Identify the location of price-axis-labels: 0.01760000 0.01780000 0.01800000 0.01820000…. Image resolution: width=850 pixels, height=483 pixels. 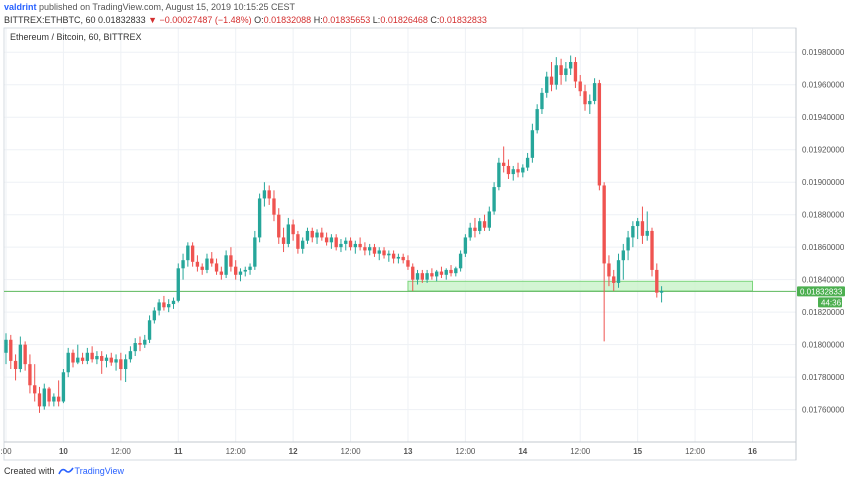
(823, 231).